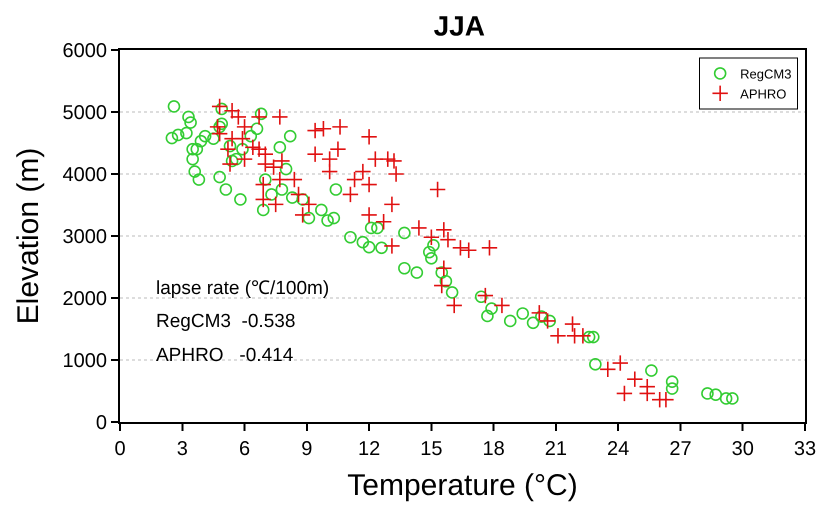  Describe the element at coordinates (84, 51) in the screenshot. I see `y-tick-label: 6000` at that location.